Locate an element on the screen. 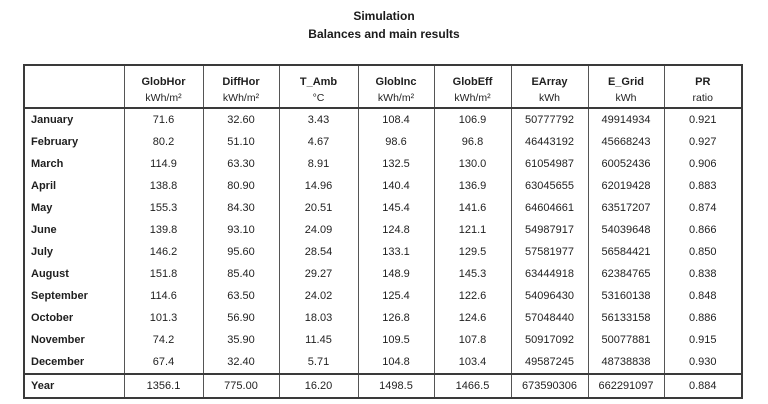 The height and width of the screenshot is (404, 768). table-cell: 45668243 is located at coordinates (625, 142).